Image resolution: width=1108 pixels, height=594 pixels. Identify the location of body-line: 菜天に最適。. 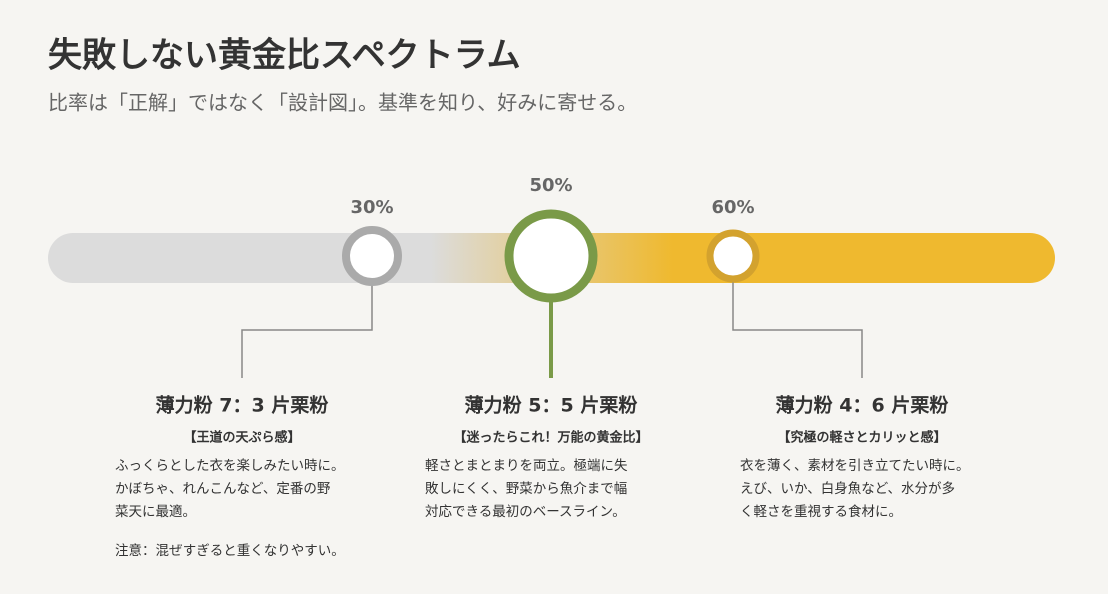
(155, 511).